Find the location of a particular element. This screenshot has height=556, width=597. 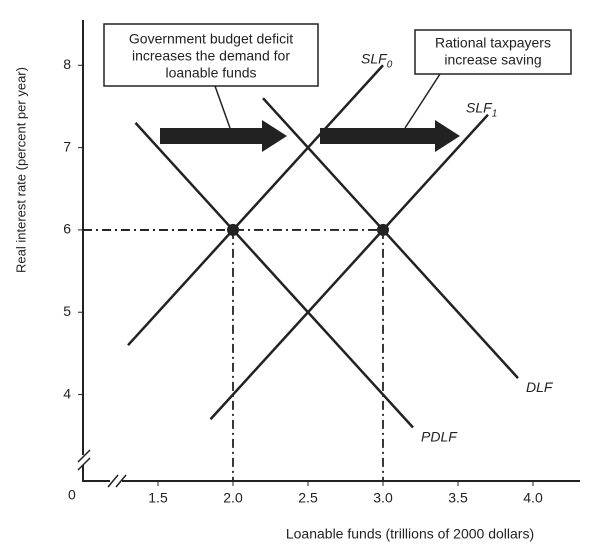

y-tick-label: 7 is located at coordinates (67, 146).